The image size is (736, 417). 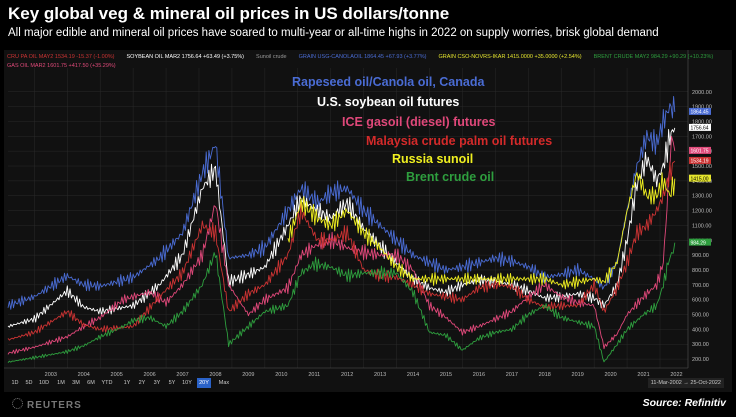 What do you see at coordinates (702, 212) in the screenshot?
I see `y-tick-label: 1200.00` at bounding box center [702, 212].